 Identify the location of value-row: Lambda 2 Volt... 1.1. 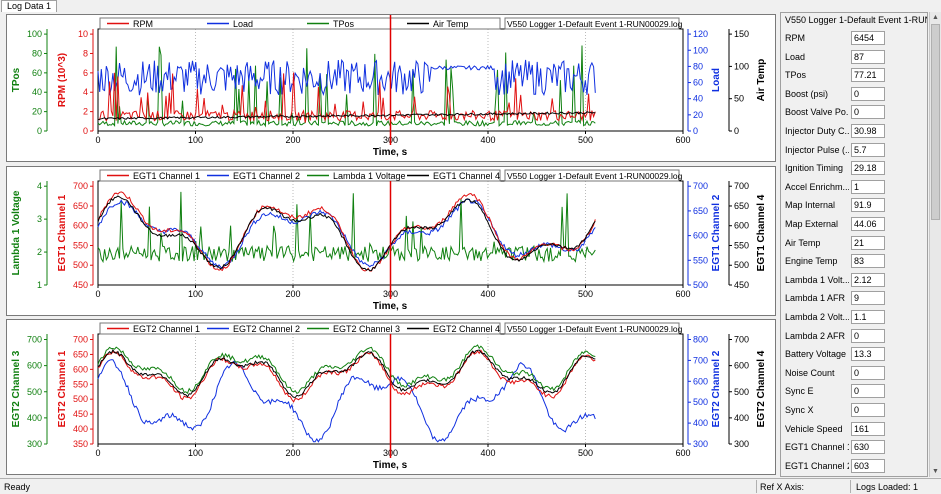
(855, 317).